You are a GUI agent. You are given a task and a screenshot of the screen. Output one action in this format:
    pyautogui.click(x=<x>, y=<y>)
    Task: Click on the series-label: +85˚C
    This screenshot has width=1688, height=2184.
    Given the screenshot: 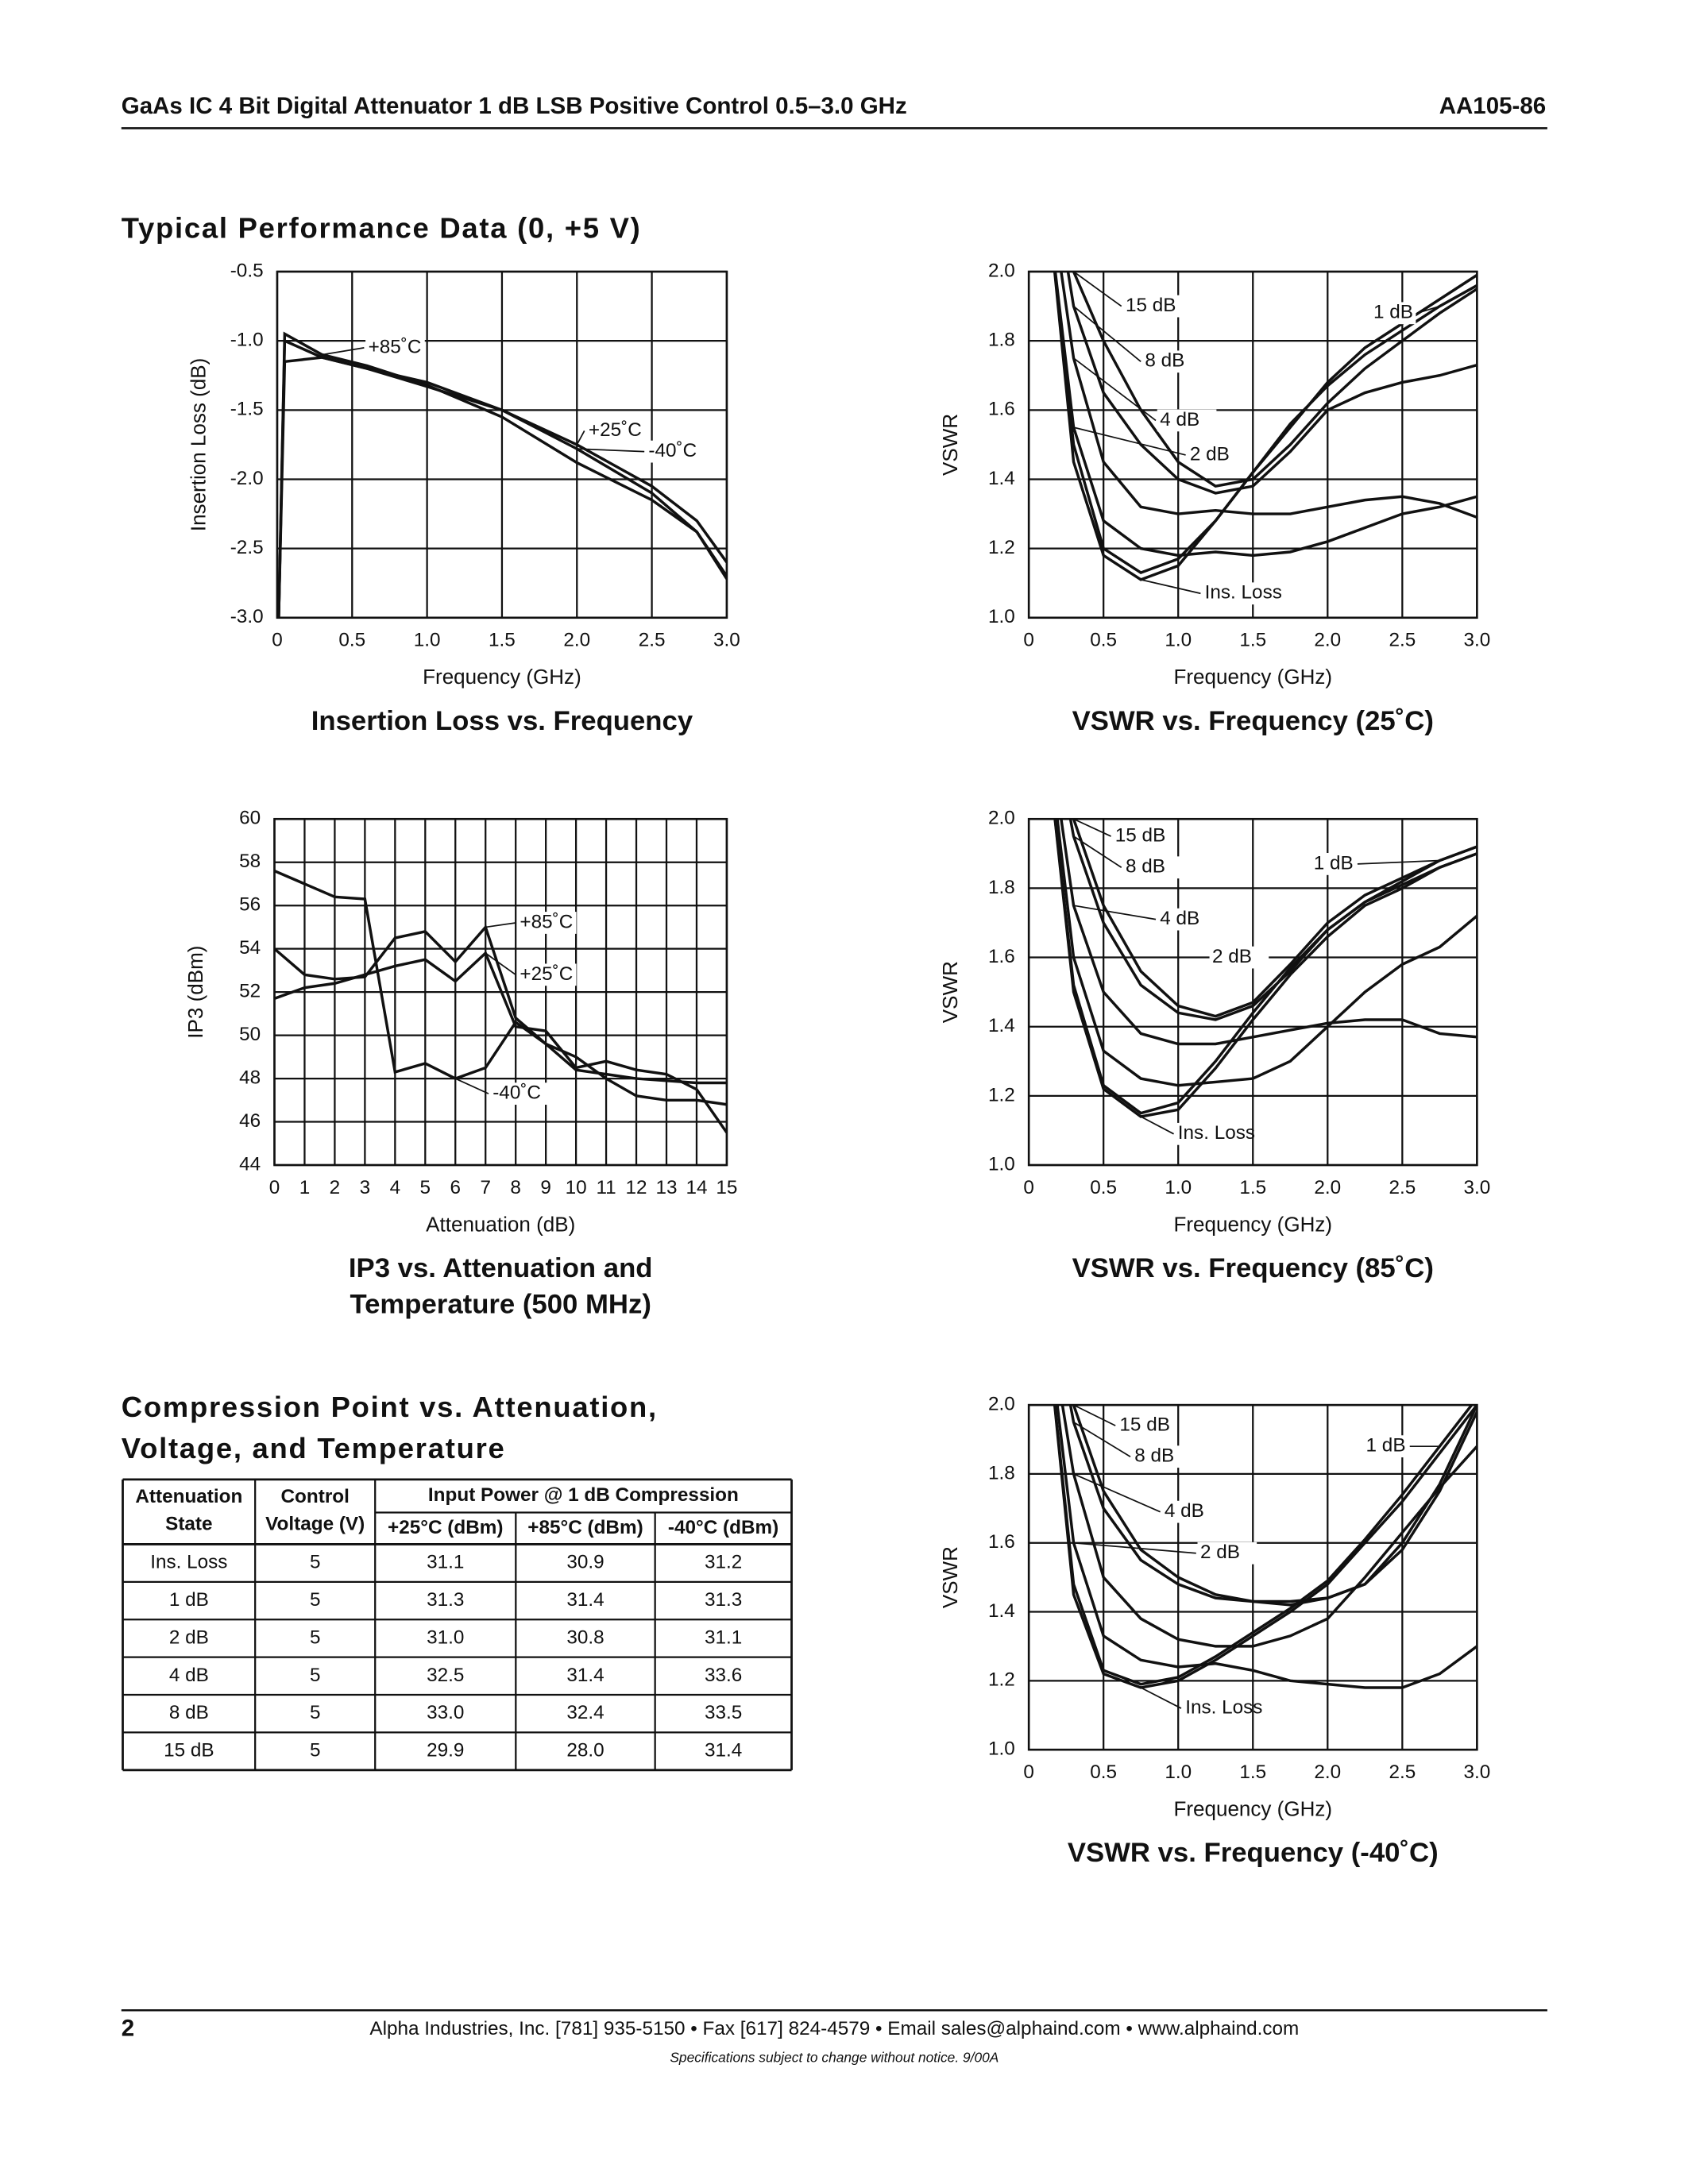 What is the action you would take?
    pyautogui.click(x=396, y=346)
    